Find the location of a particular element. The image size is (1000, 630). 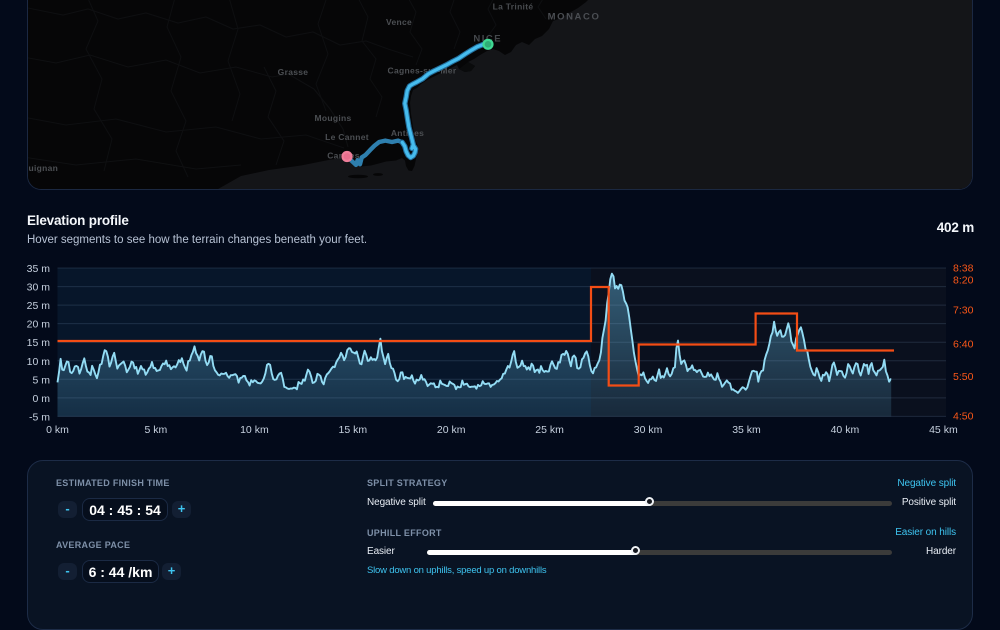

svg-text: 20 m is located at coordinates (39, 325).